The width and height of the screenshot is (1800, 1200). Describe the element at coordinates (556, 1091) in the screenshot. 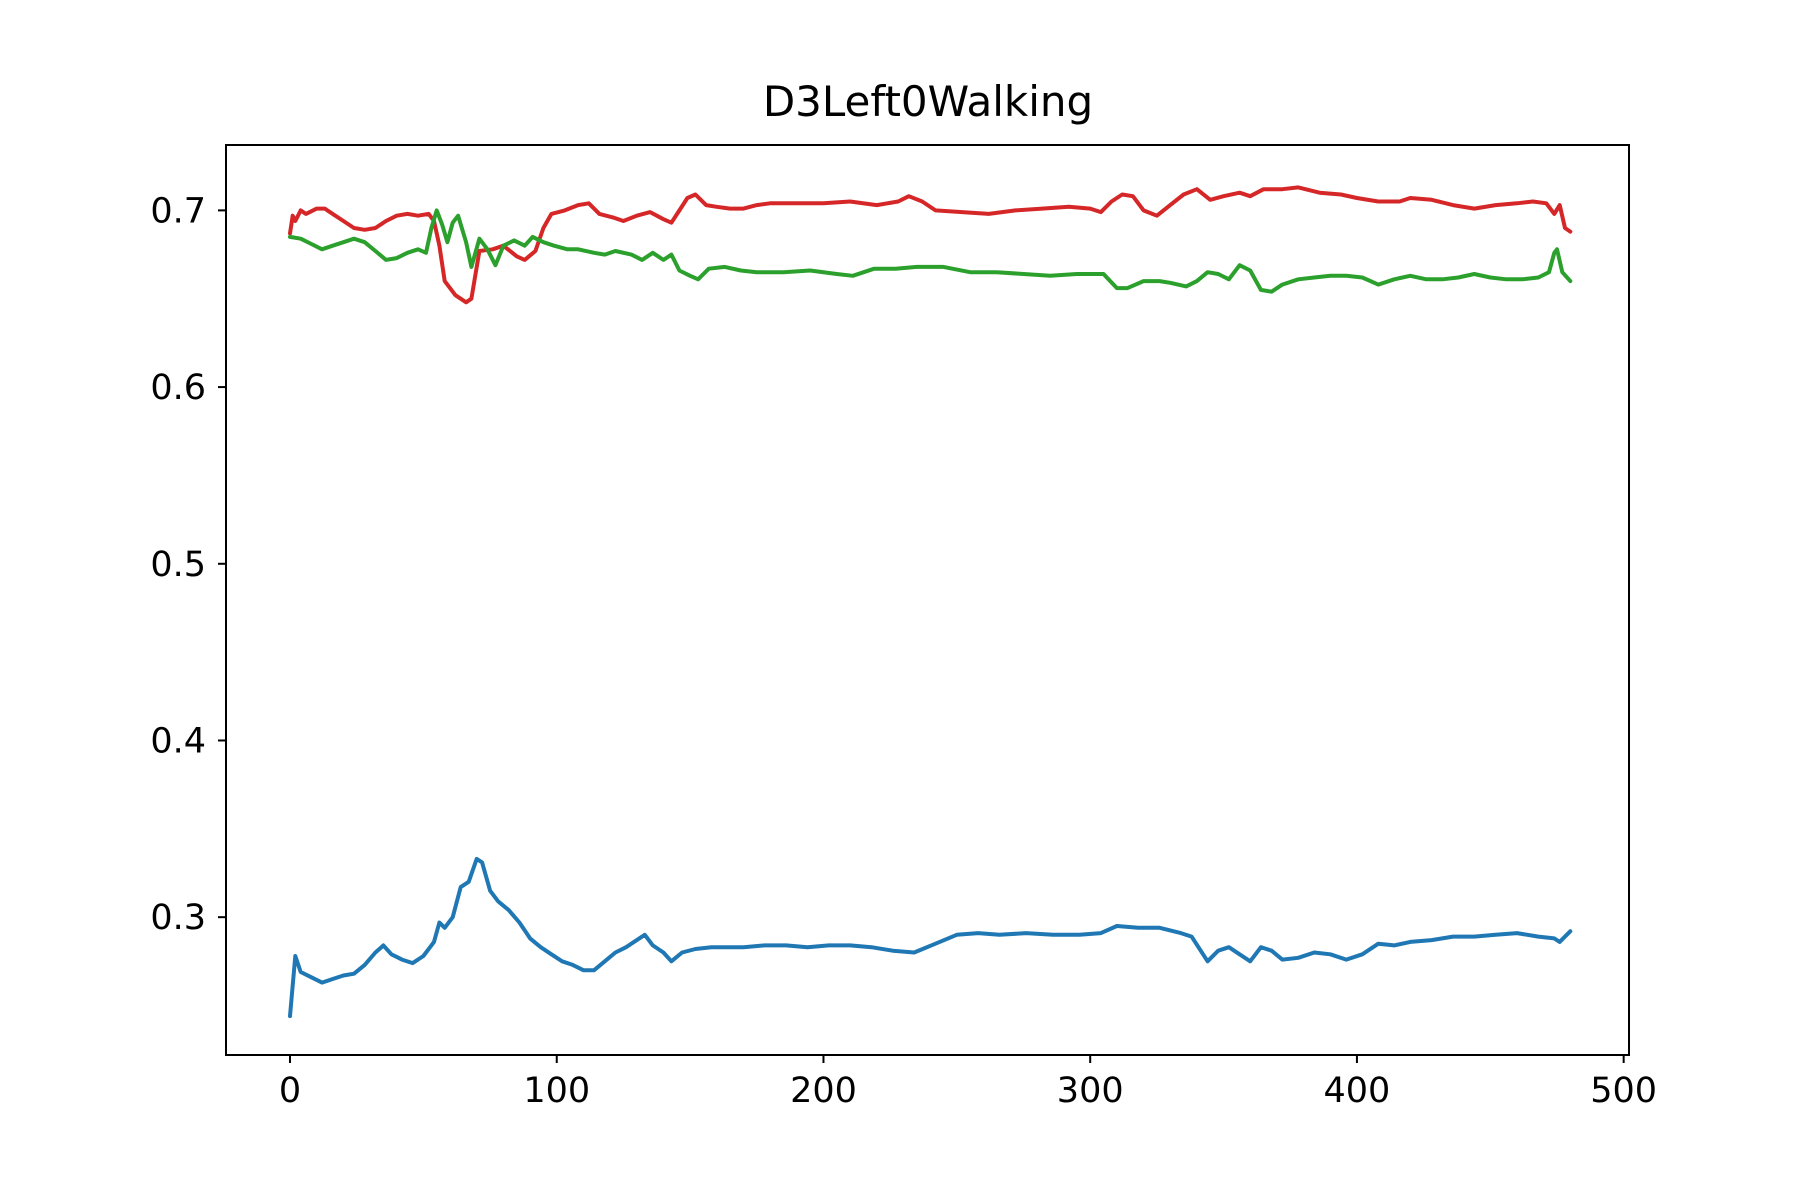

I see `x-tick-label: 100` at that location.